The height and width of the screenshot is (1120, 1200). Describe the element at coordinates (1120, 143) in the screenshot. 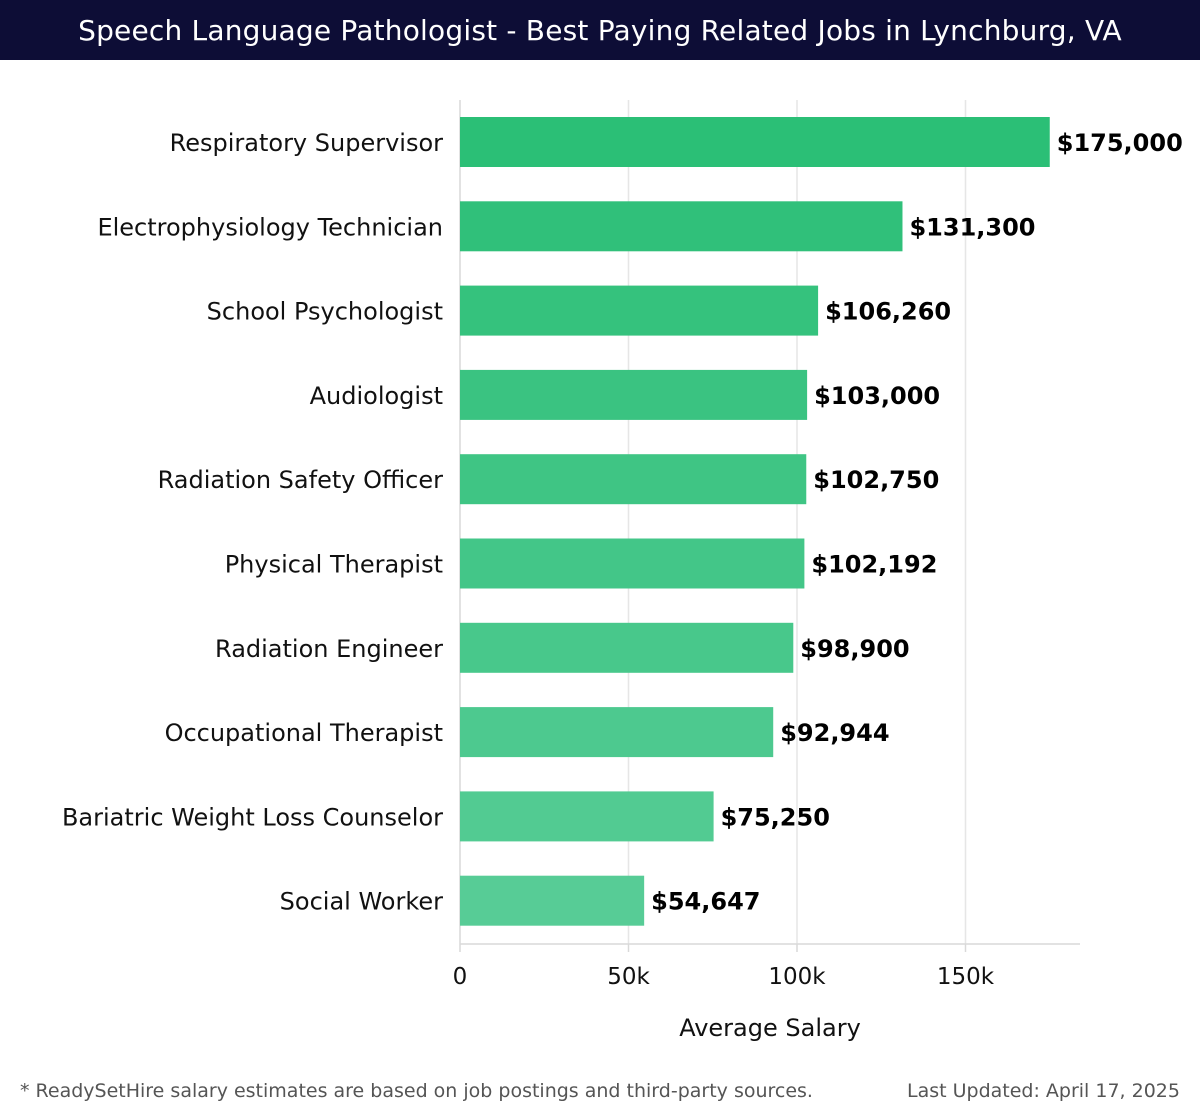

I see `value-label: $175,000` at that location.